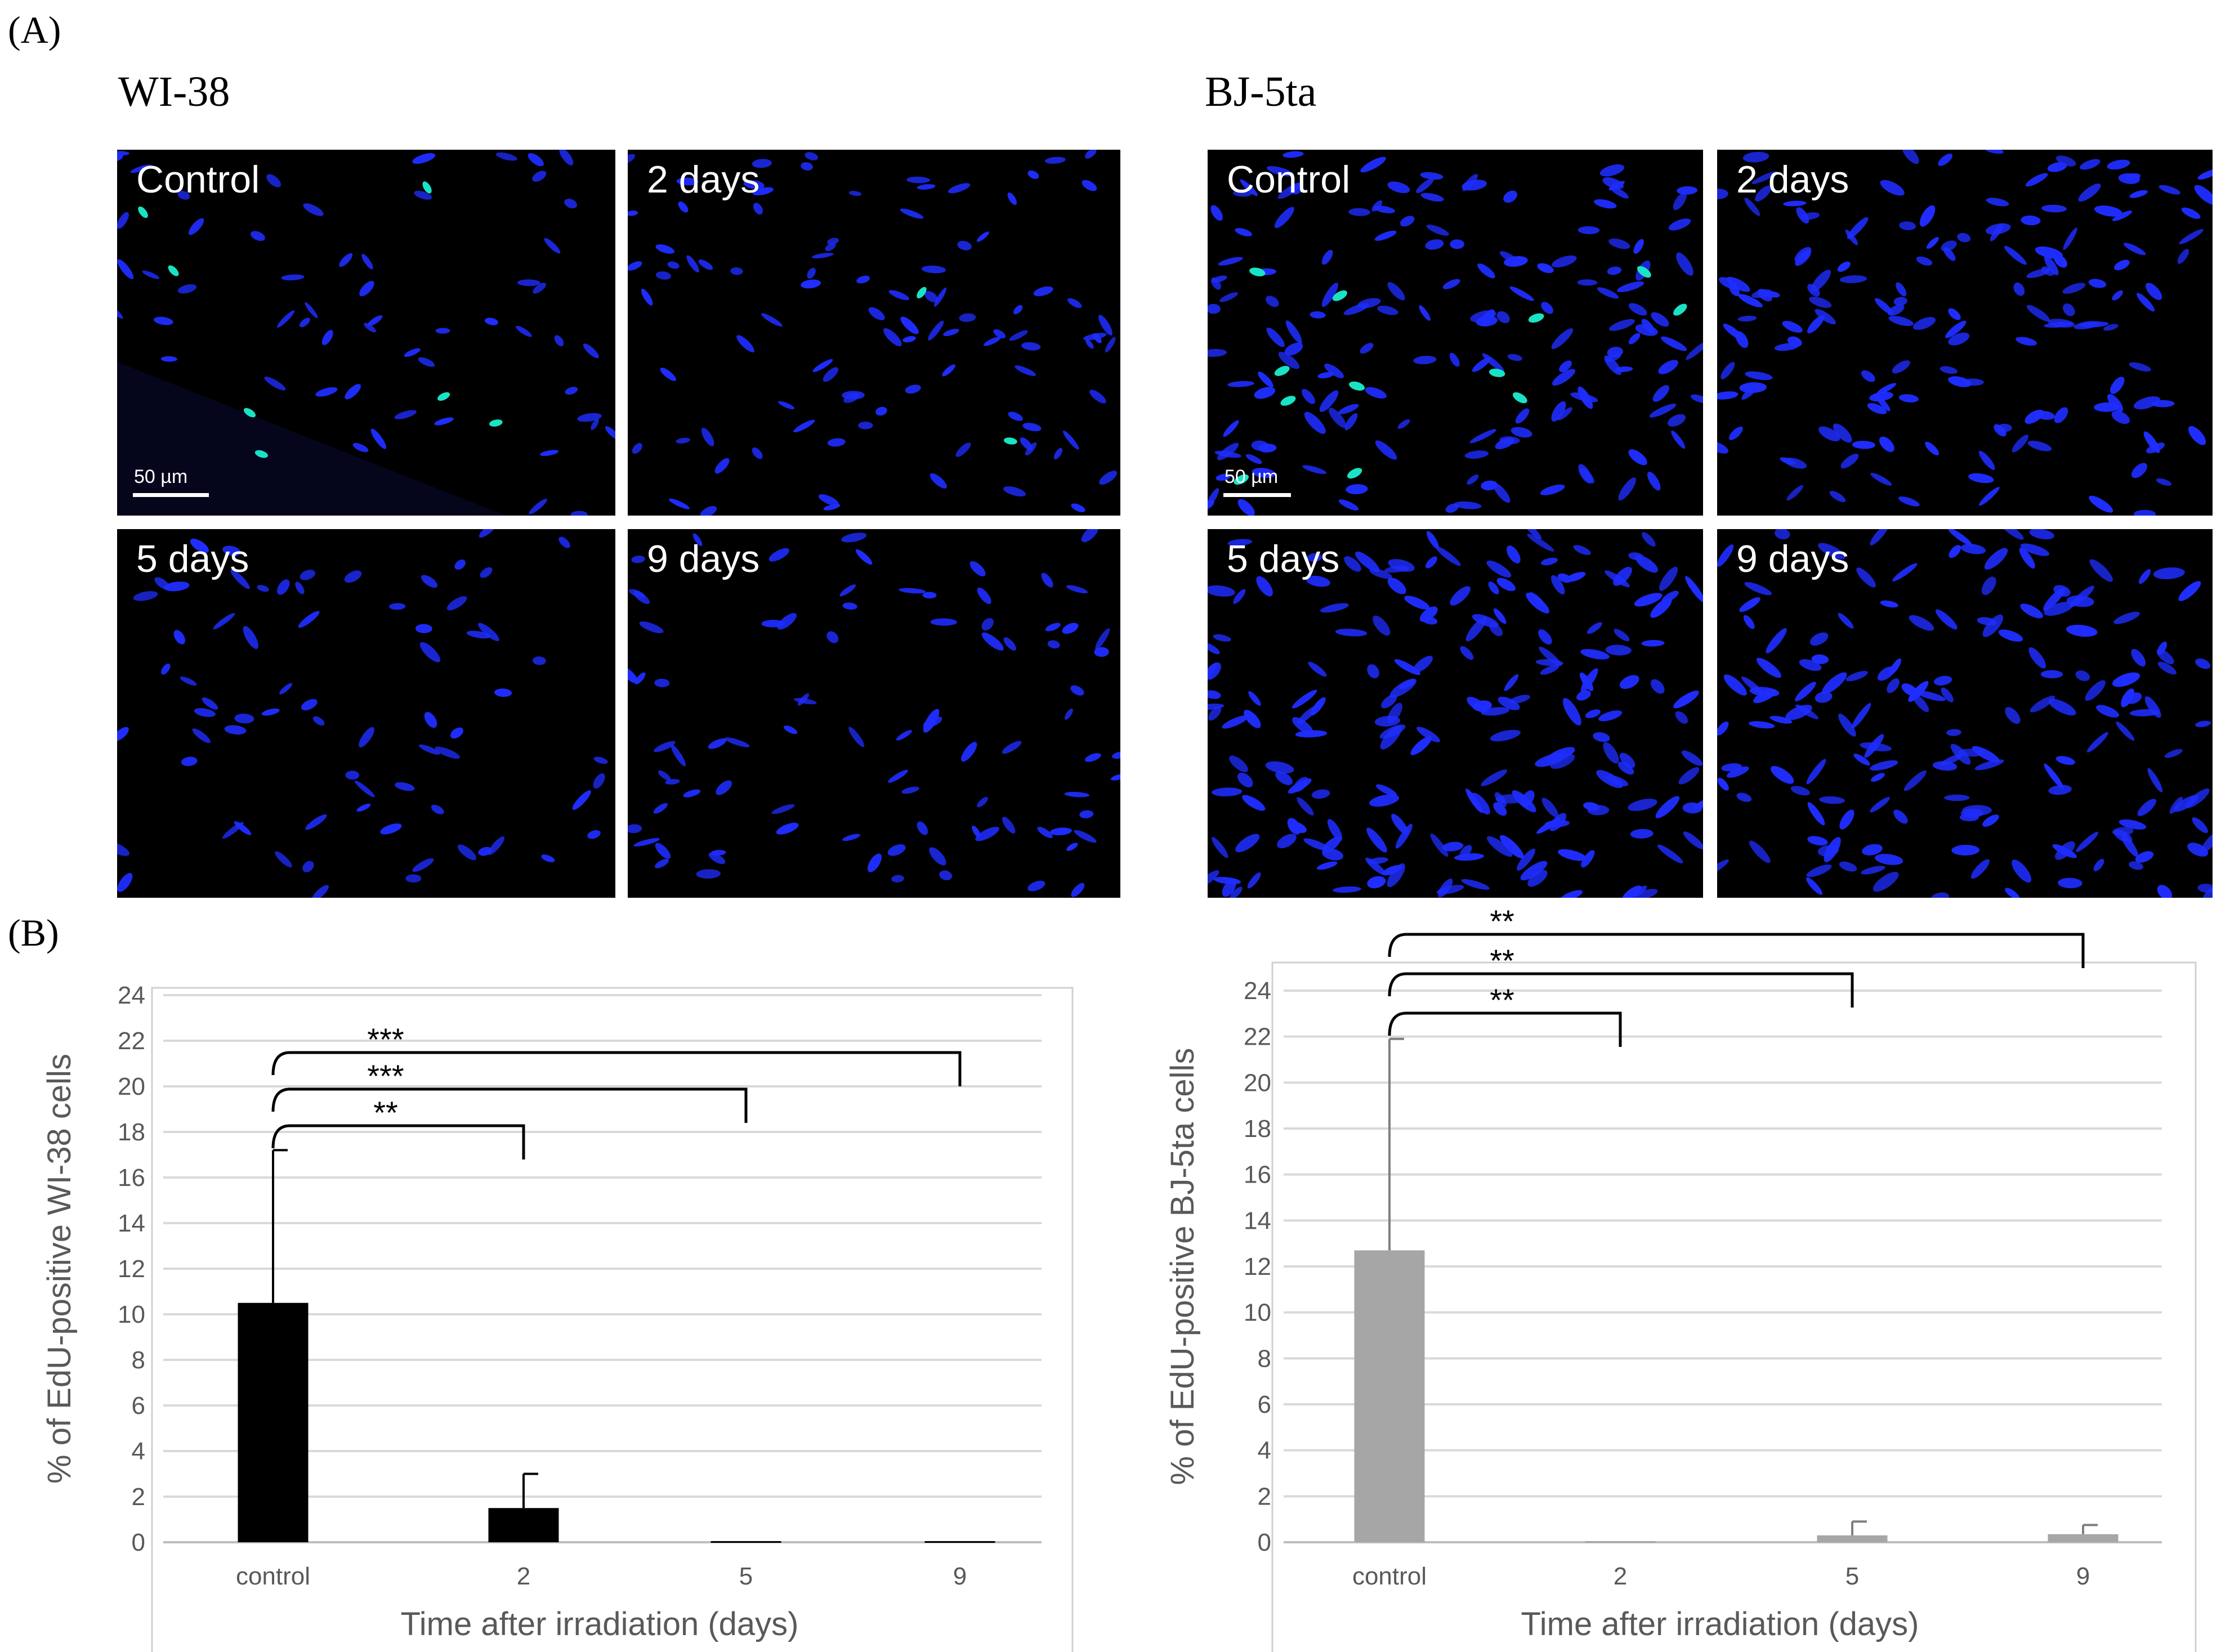 This screenshot has width=2221, height=1652. Describe the element at coordinates (1261, 91) in the screenshot. I see `bj5ta-title: BJ-5ta` at that location.